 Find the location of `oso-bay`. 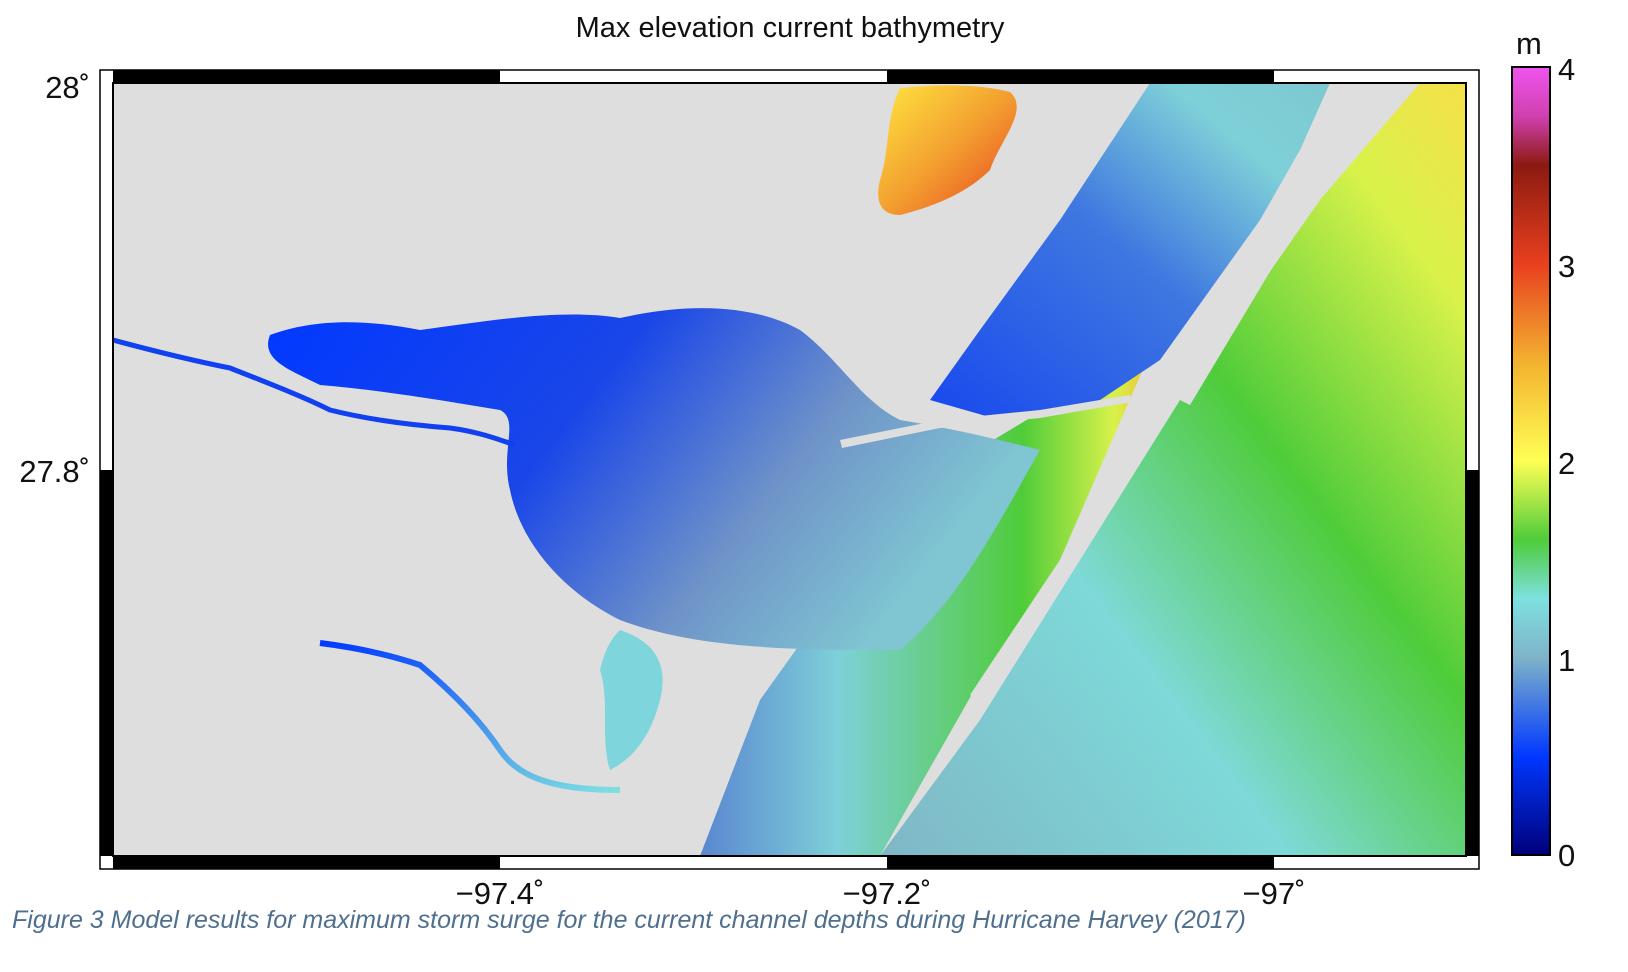

oso-bay is located at coordinates (631, 700).